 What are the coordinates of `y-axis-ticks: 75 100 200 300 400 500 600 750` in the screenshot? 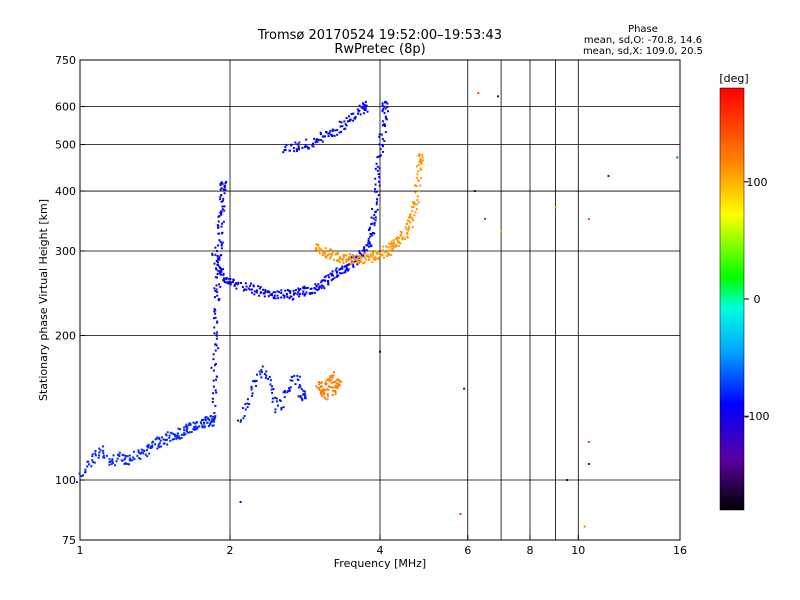 It's located at (70, 300).